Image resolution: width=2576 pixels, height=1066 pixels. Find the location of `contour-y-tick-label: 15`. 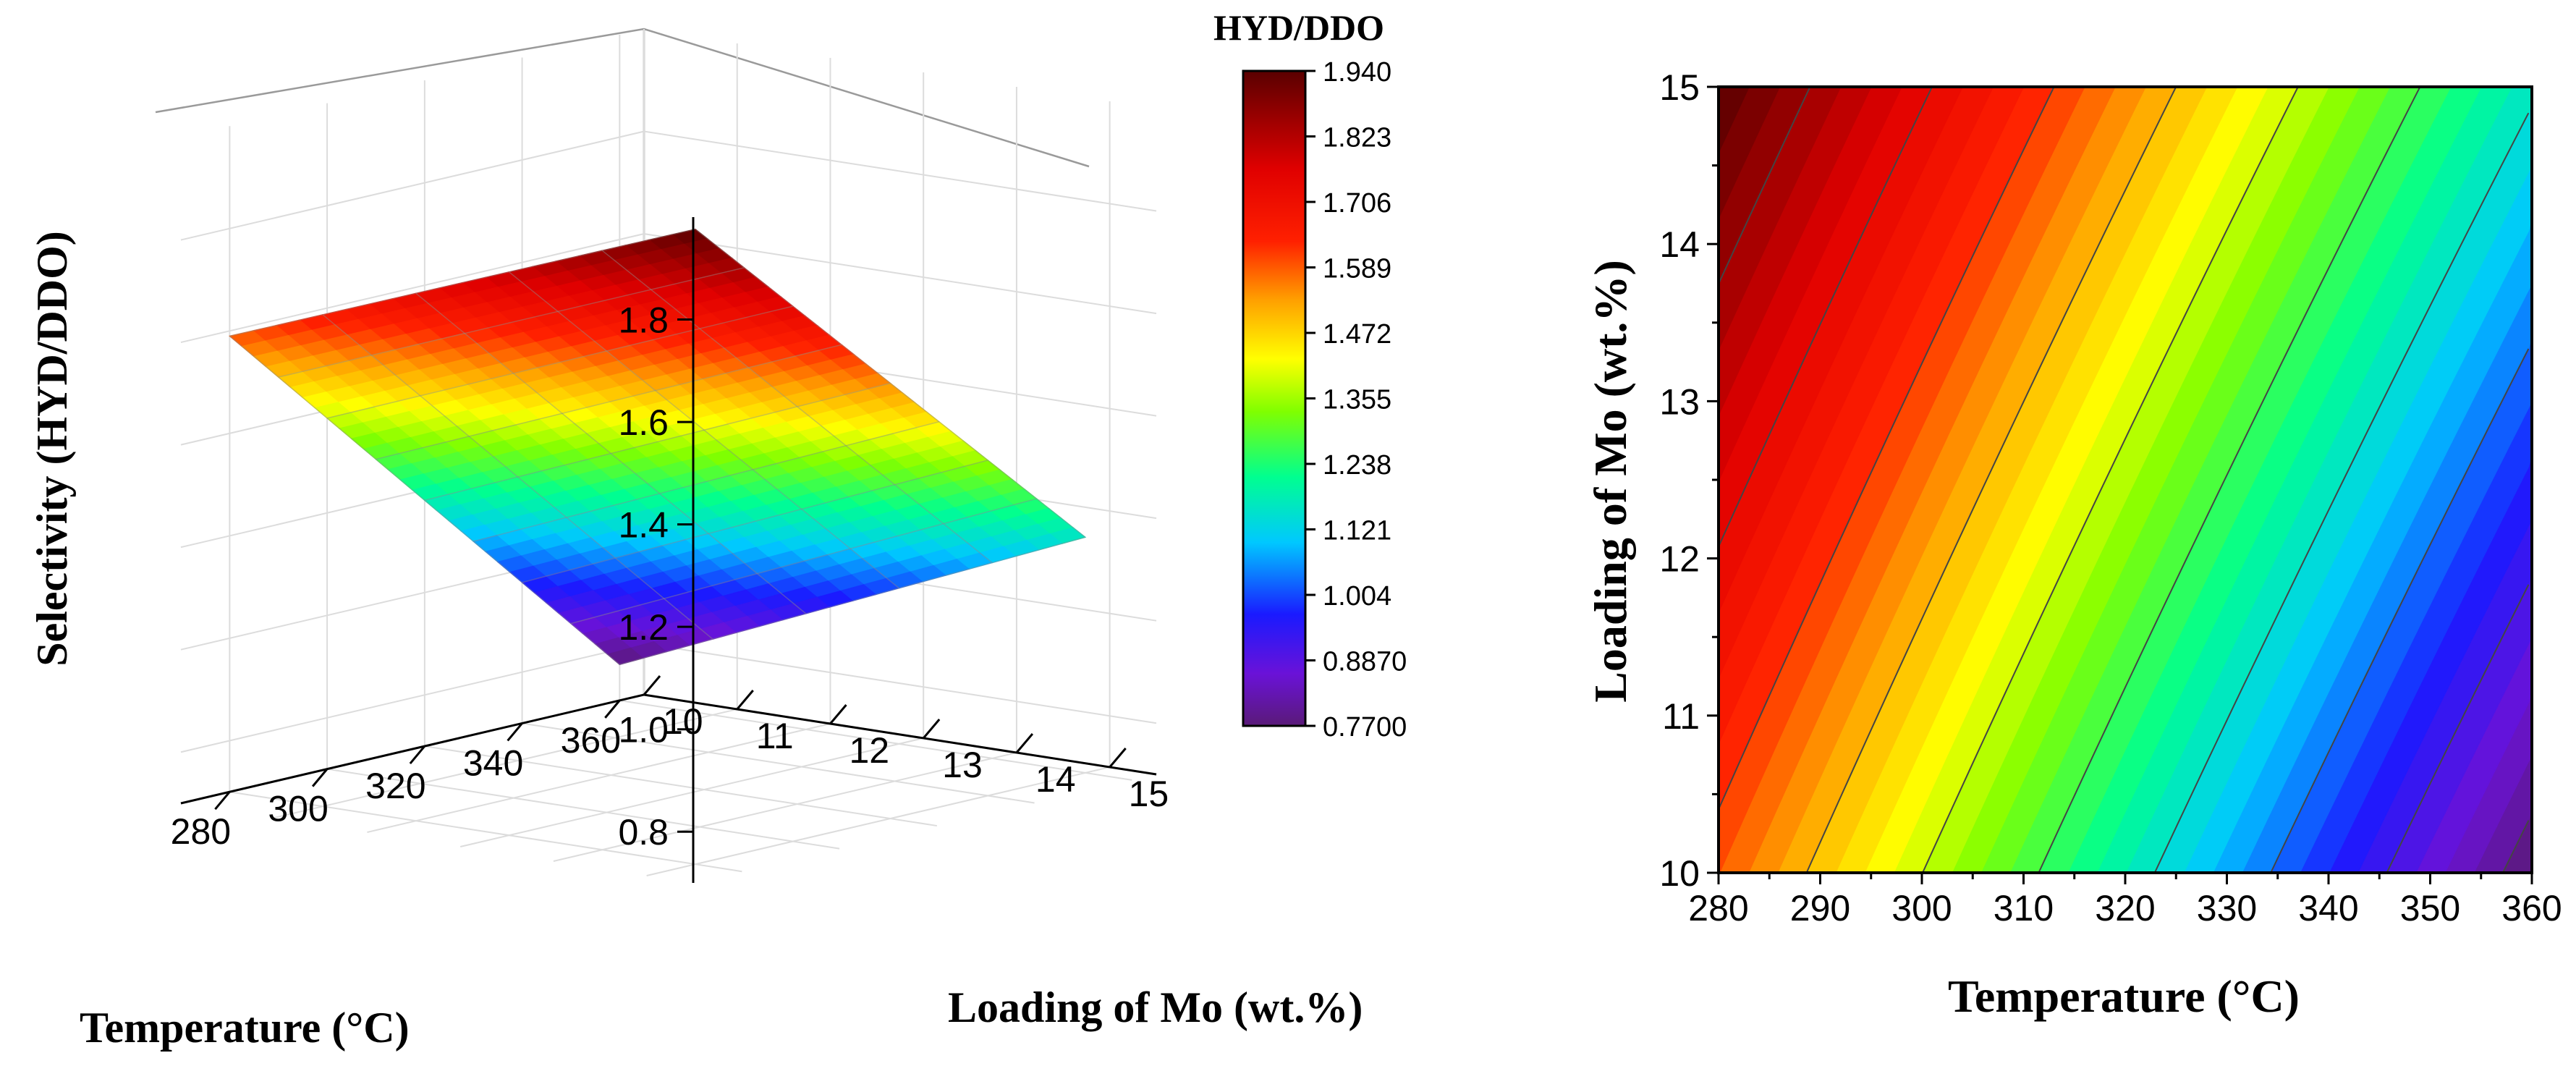

contour-y-tick-label: 15 is located at coordinates (1679, 87).